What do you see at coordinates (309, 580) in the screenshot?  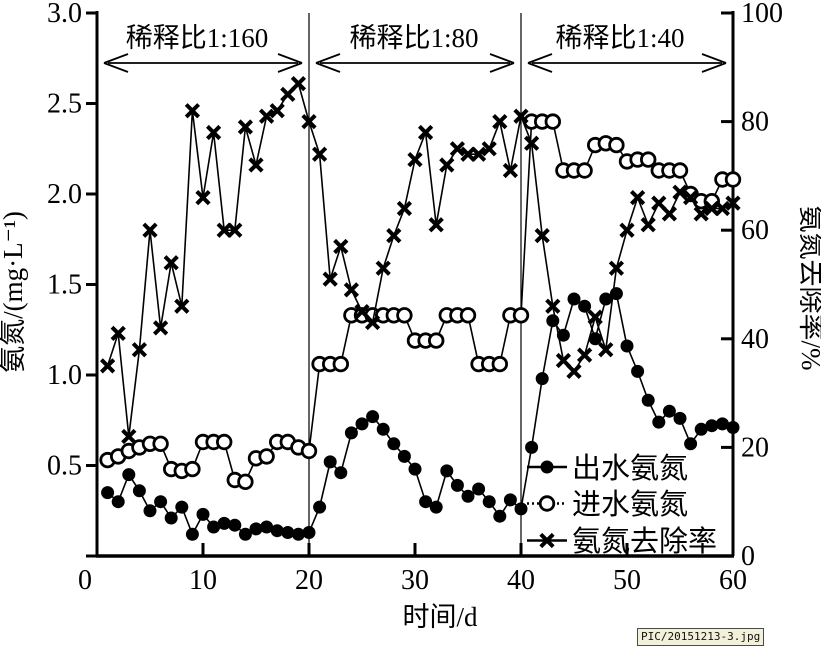 I see `x-tick-label: 20` at bounding box center [309, 580].